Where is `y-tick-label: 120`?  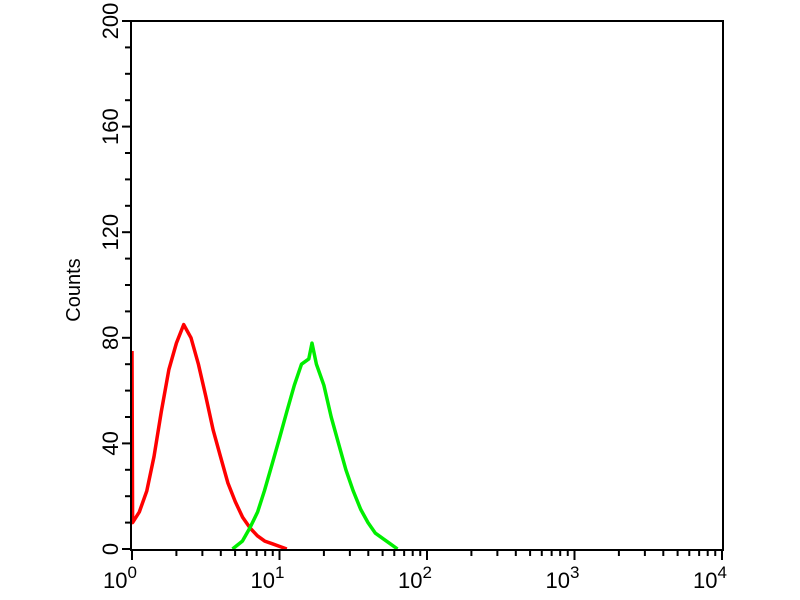
y-tick-label: 120 is located at coordinates (110, 232).